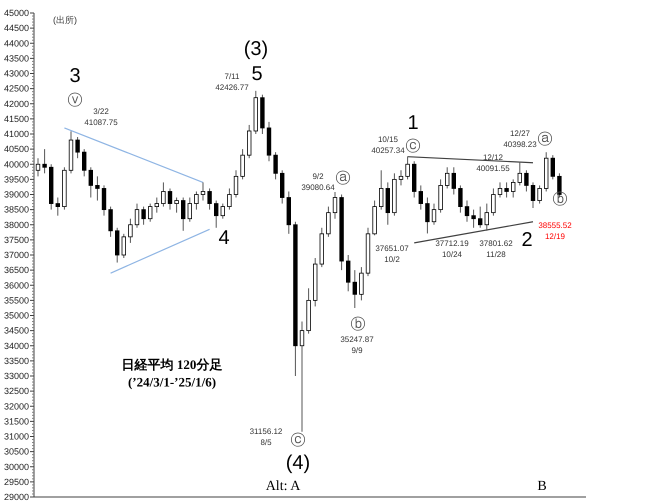 This screenshot has height=503, width=645. What do you see at coordinates (283, 486) in the screenshot?
I see `annotation: Alt: A` at bounding box center [283, 486].